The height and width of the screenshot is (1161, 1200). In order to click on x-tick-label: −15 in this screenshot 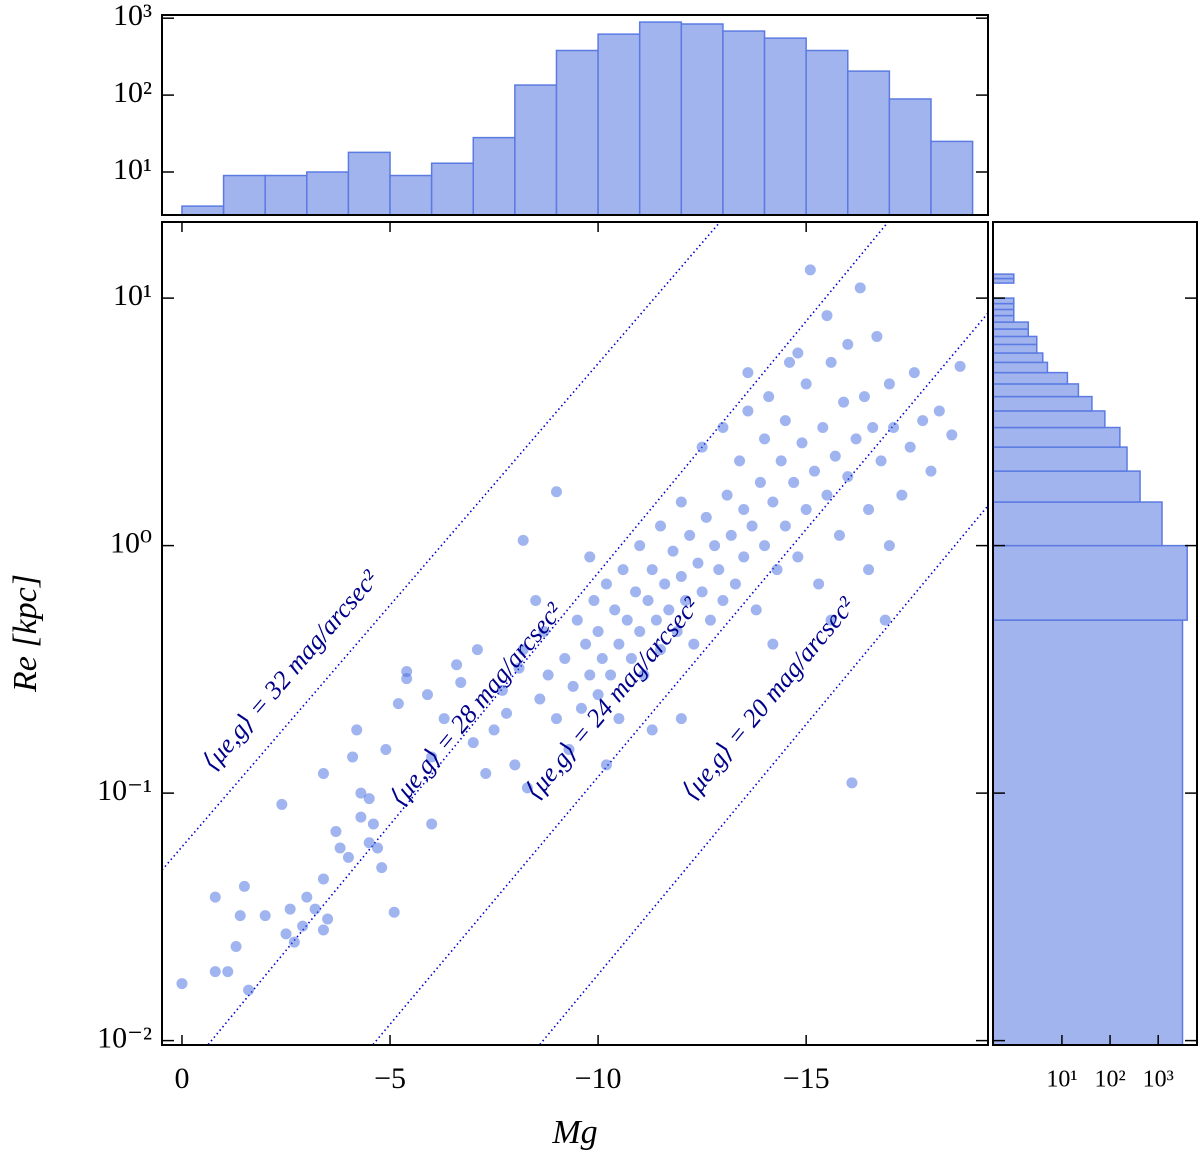, I will do `click(806, 1078)`.